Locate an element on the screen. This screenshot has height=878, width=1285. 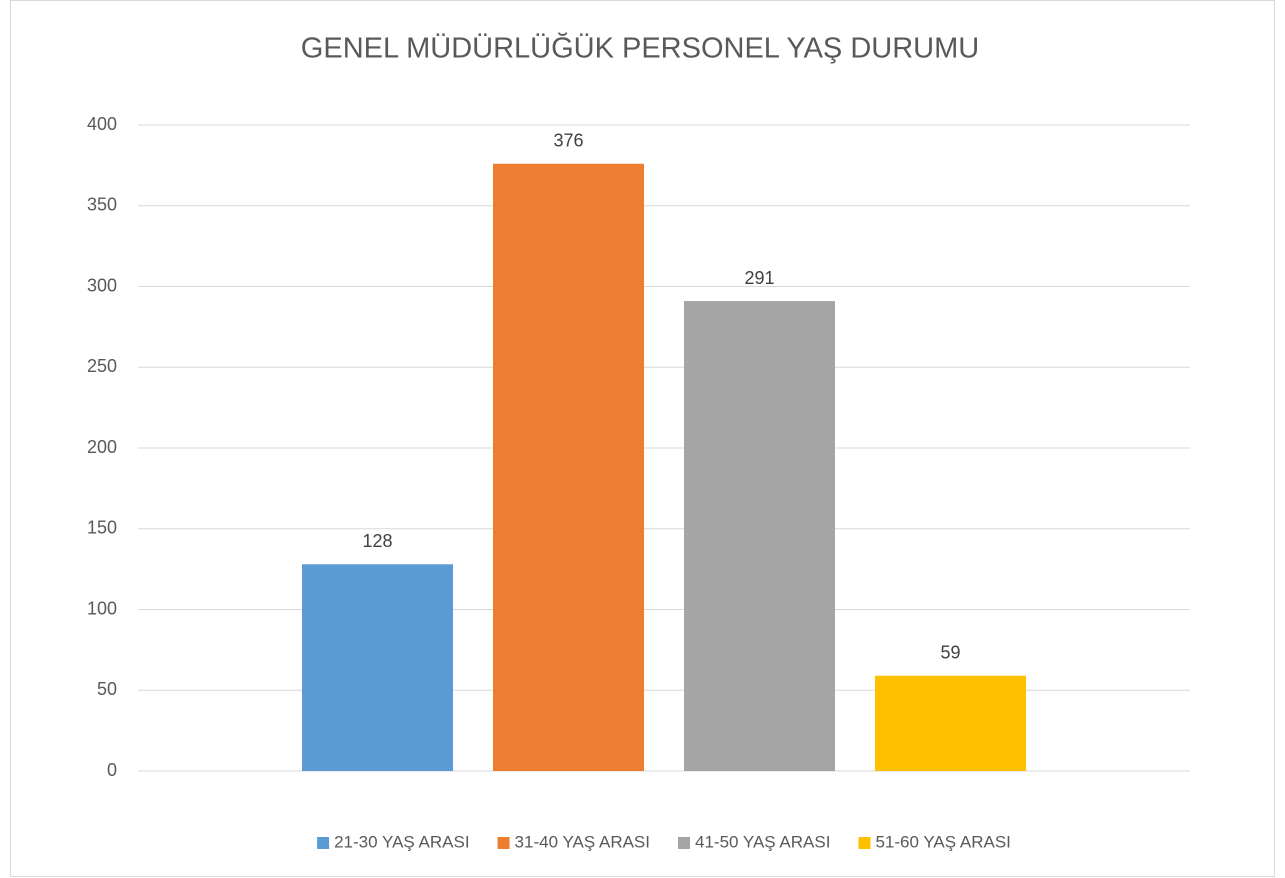
legend-label: 31-40 YAŞ ARASI is located at coordinates (582, 841).